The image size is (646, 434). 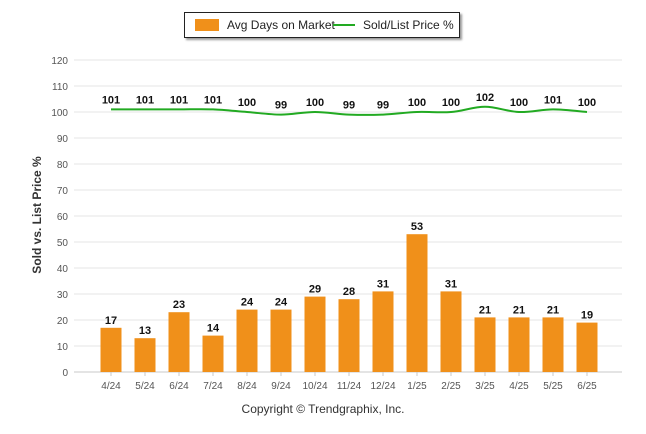 I want to click on legend-item-price: Sold/List Price %, so click(x=393, y=25).